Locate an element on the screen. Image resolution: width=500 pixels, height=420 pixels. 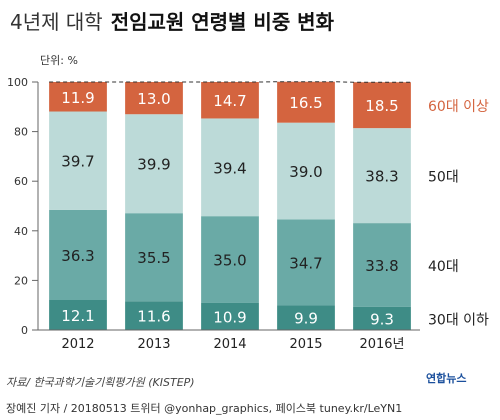
x-tick-label: 2015 is located at coordinates (305, 344).